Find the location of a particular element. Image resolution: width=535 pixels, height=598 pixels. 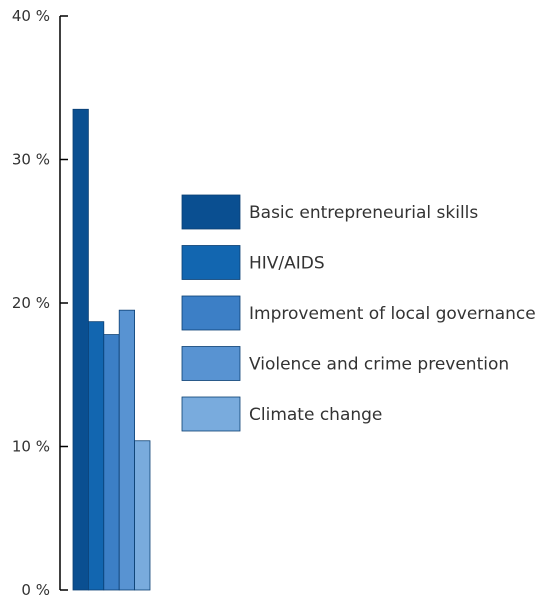

legend-label: Improvement of local governance is located at coordinates (392, 314).